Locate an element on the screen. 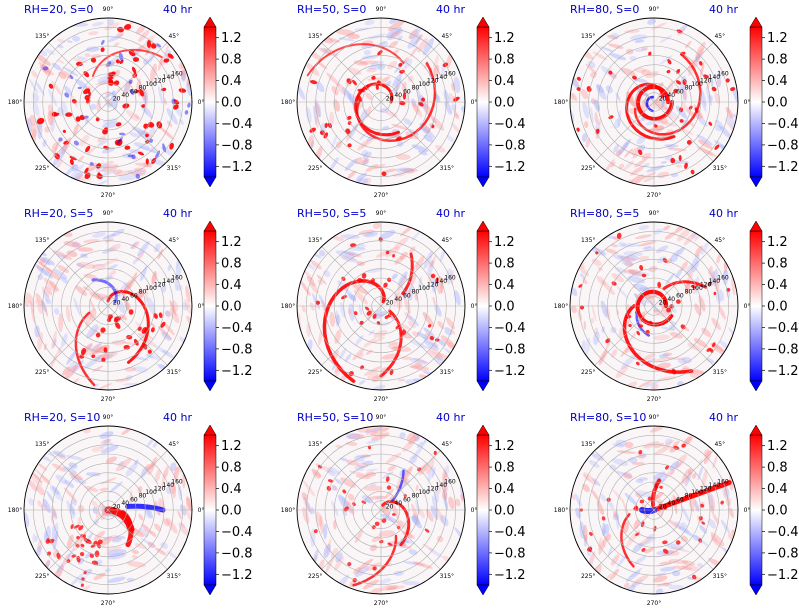  radial-tick-label: 60 is located at coordinates (407, 91).